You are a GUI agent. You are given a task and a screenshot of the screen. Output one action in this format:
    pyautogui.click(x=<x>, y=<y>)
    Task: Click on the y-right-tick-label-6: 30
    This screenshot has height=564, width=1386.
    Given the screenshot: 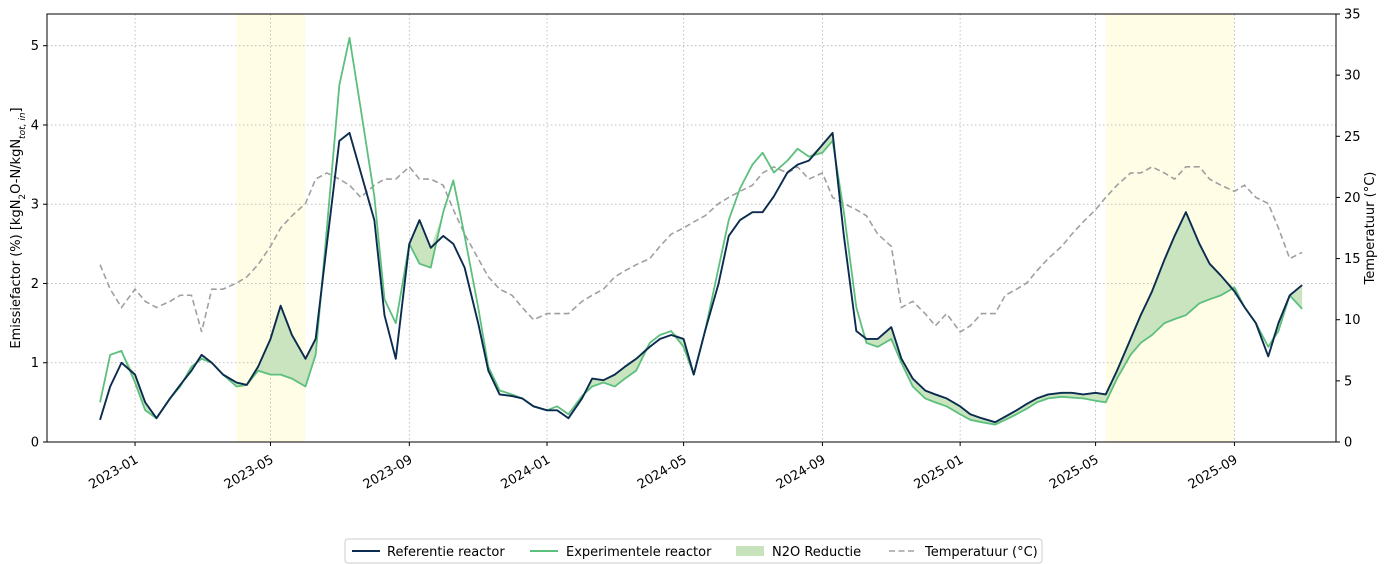 What is the action you would take?
    pyautogui.click(x=1352, y=76)
    